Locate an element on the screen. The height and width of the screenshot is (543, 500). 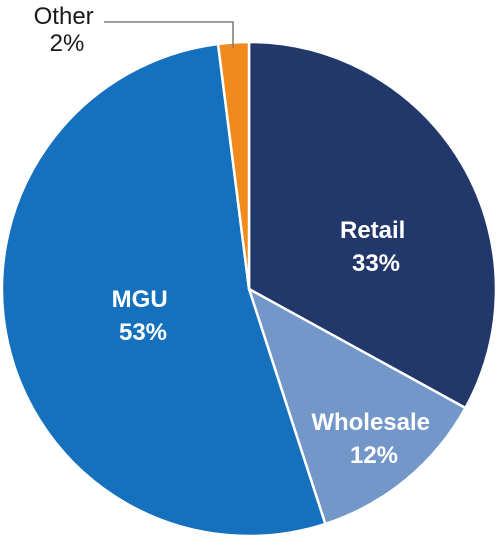
slice-label-other: Other 2% is located at coordinates (67, 30).